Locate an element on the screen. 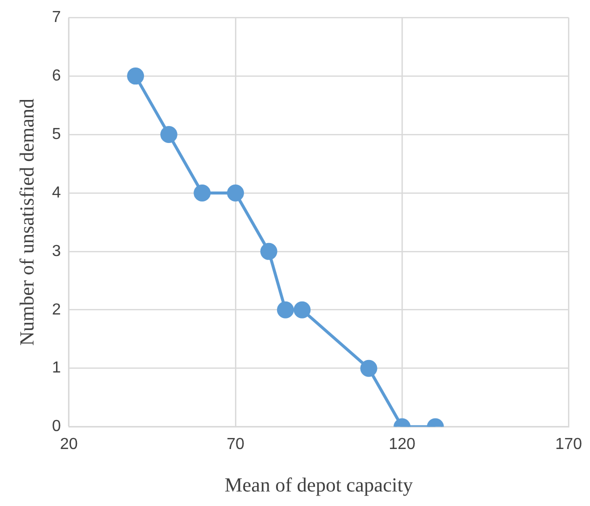 This screenshot has width=590, height=506. y-tick-label: 7 is located at coordinates (56, 17).